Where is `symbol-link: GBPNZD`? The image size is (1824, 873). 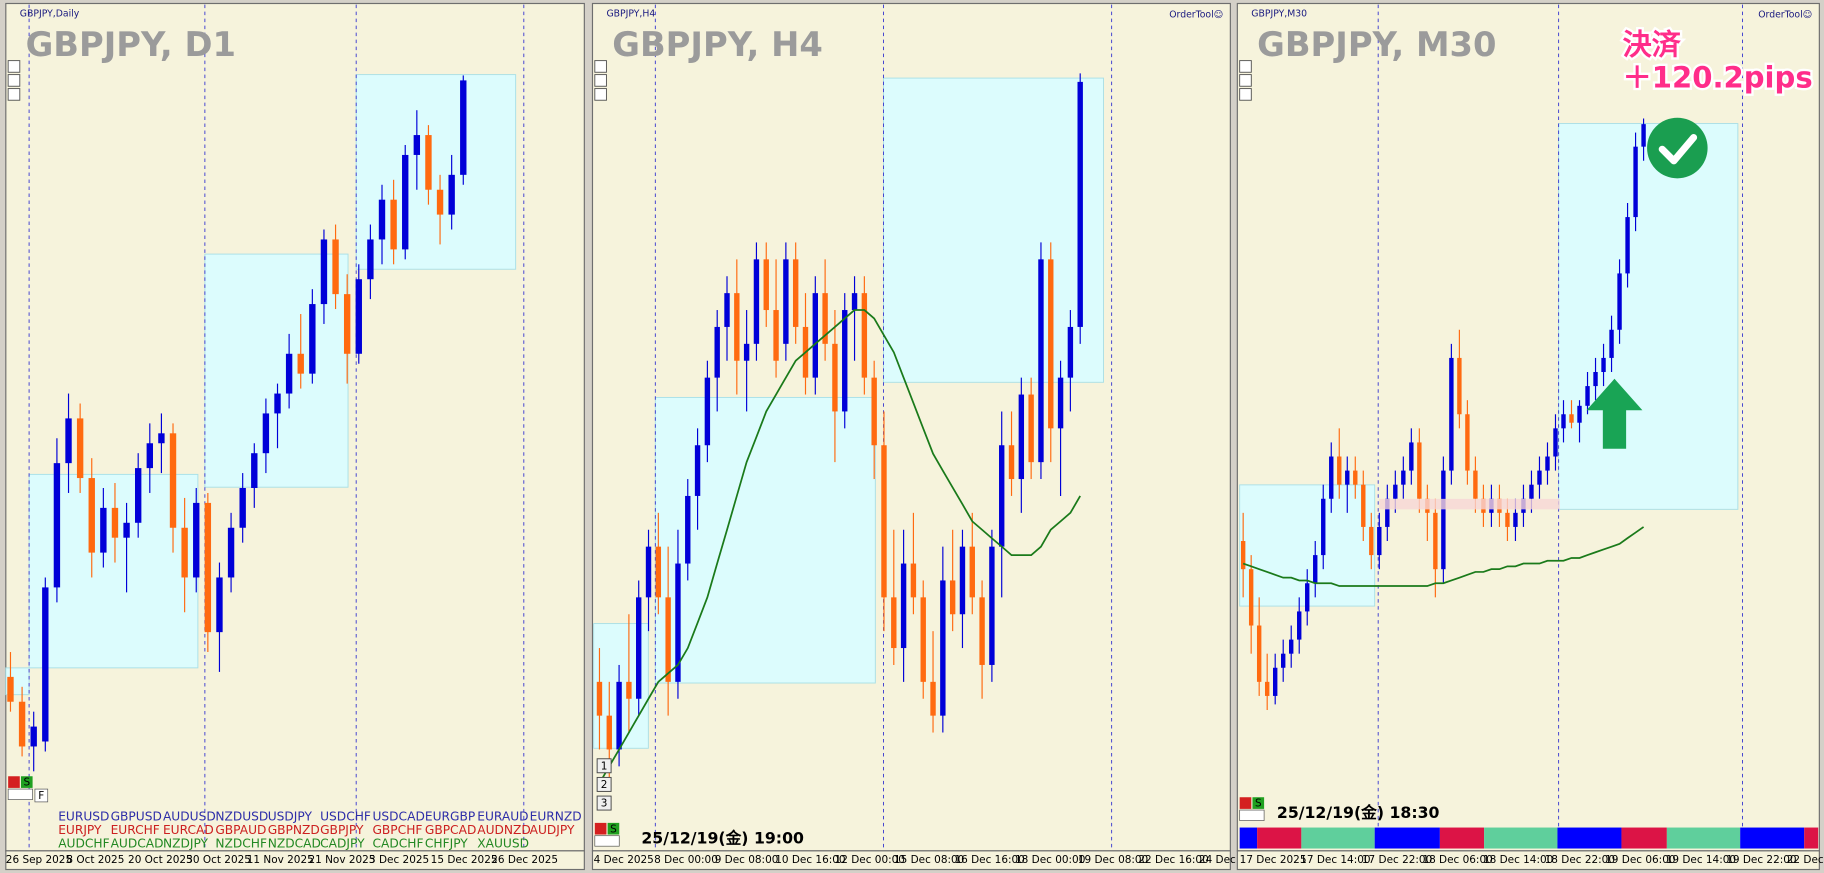
symbol-link: GBPNZD is located at coordinates (294, 830).